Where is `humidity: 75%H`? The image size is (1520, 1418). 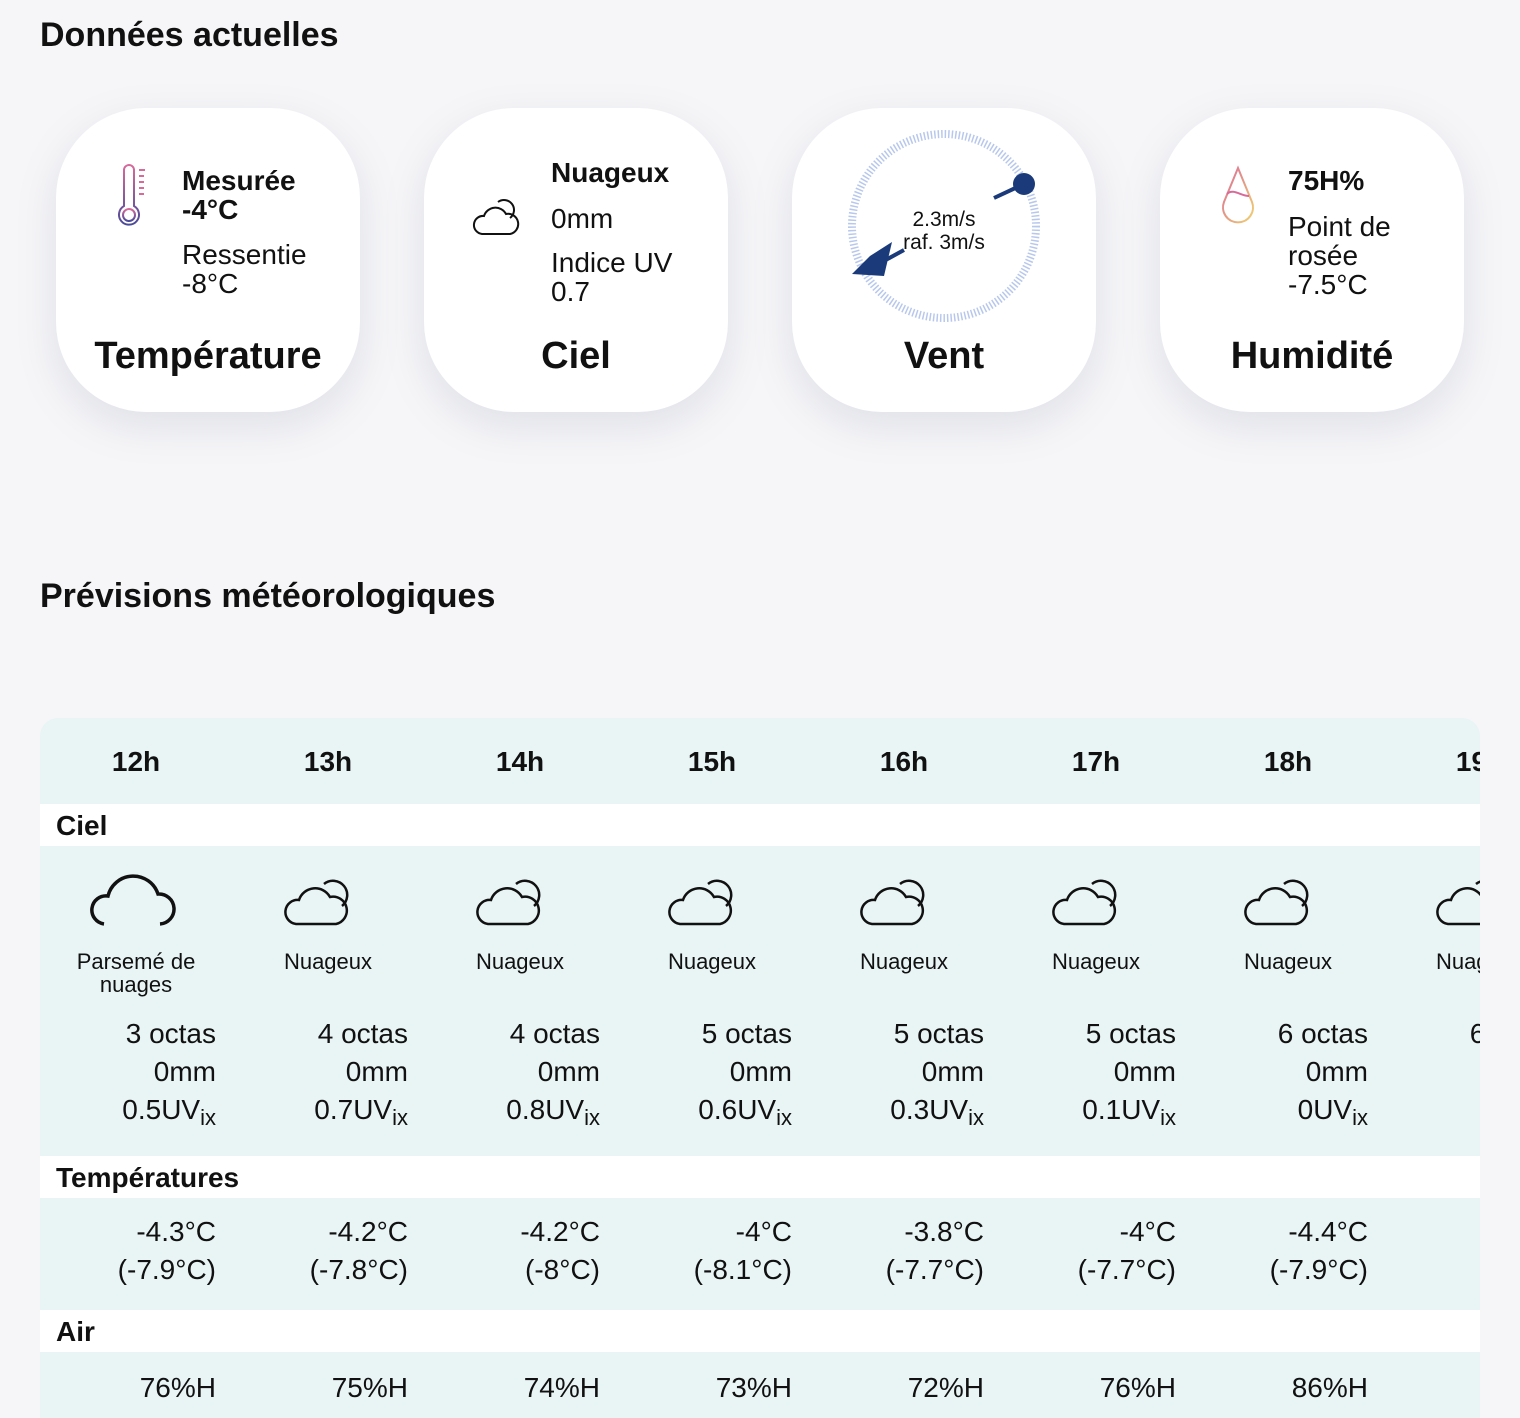 humidity: 75%H is located at coordinates (369, 1387).